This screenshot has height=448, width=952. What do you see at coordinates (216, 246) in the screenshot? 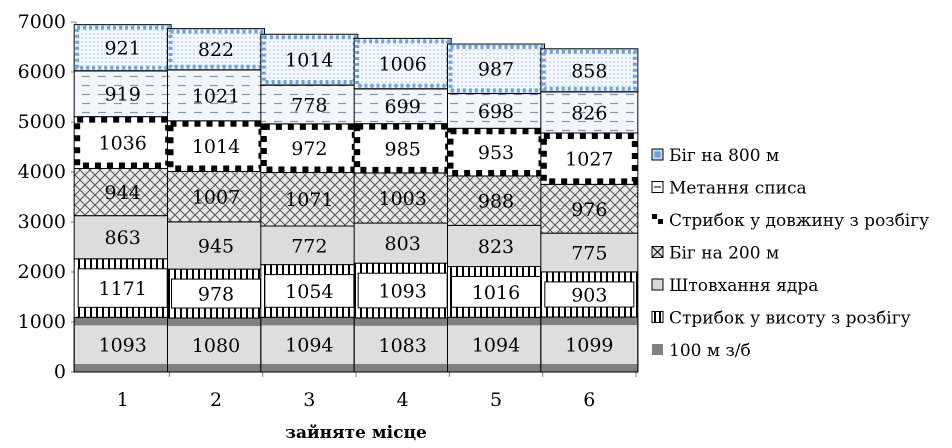
I see `bar-value-label: 945` at bounding box center [216, 246].